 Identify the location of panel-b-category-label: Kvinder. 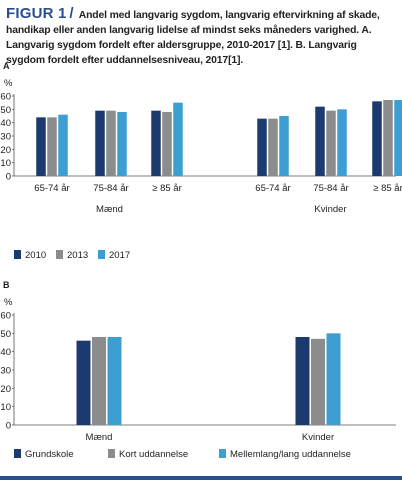
(318, 437).